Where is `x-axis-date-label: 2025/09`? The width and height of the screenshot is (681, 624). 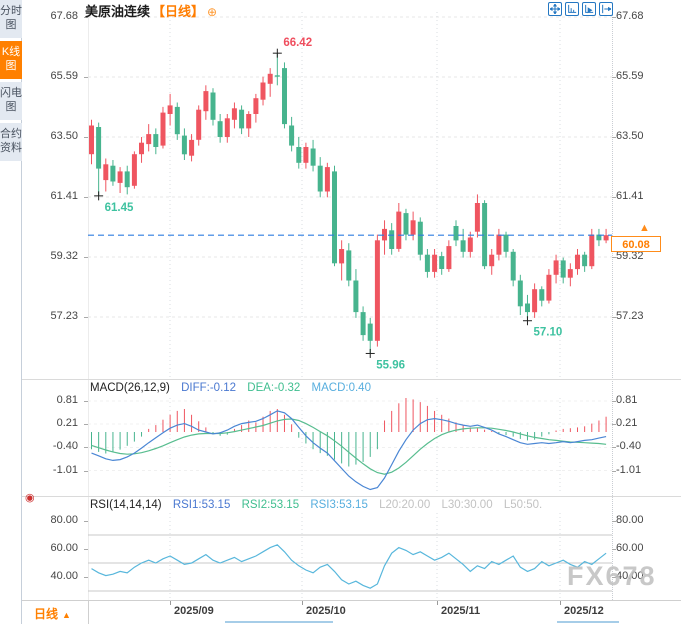 x-axis-date-label: 2025/09 is located at coordinates (194, 611).